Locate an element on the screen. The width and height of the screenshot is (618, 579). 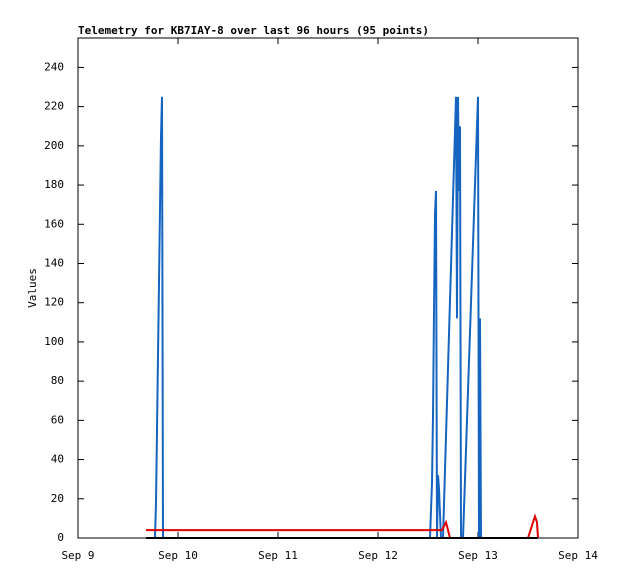
x-tick-label: Sep 10 is located at coordinates (178, 555).